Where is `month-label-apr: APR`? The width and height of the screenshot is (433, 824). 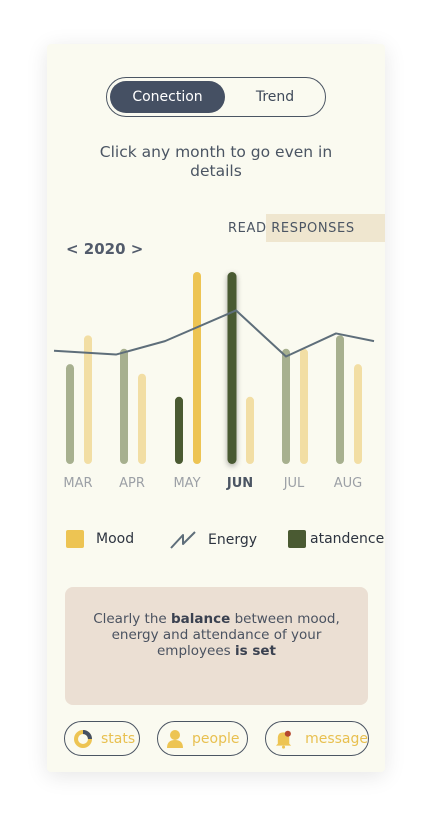
month-label-apr: APR is located at coordinates (132, 483).